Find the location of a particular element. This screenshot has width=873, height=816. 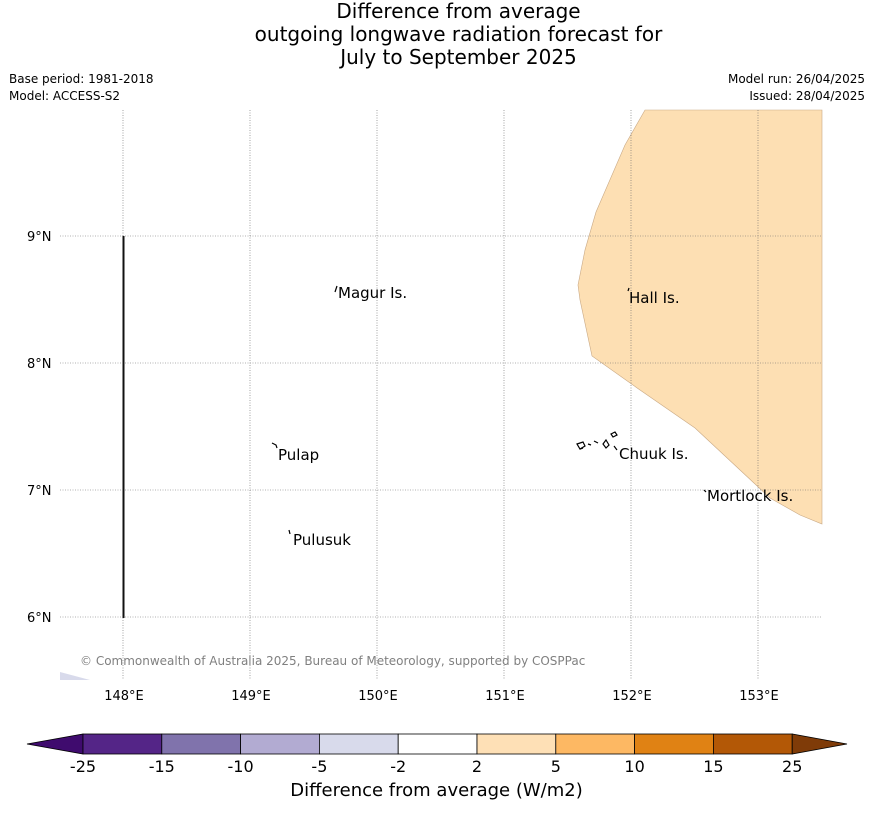

colorbar-tick-label: -10 is located at coordinates (241, 766).